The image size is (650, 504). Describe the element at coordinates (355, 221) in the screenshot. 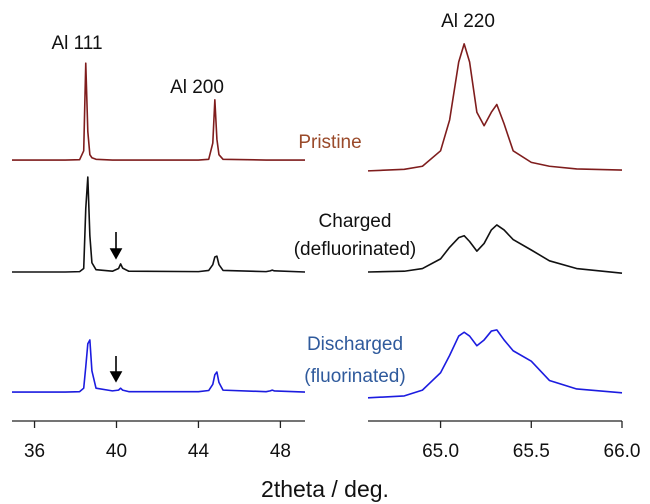

I see `legend-label: Charged` at that location.